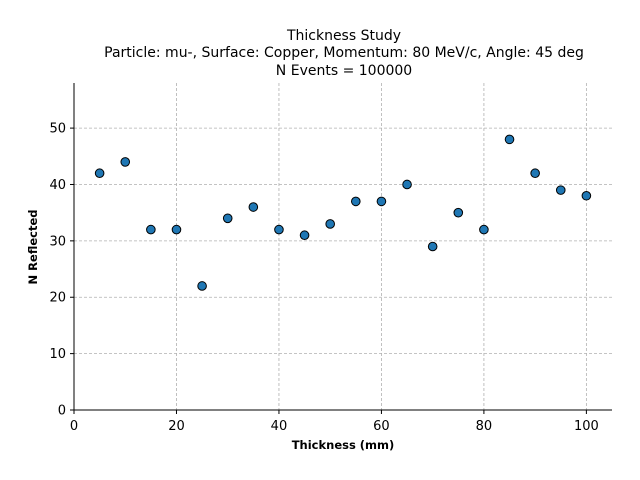 This screenshot has width=640, height=480. I want to click on y-tick-label-0: 0, so click(62, 411).